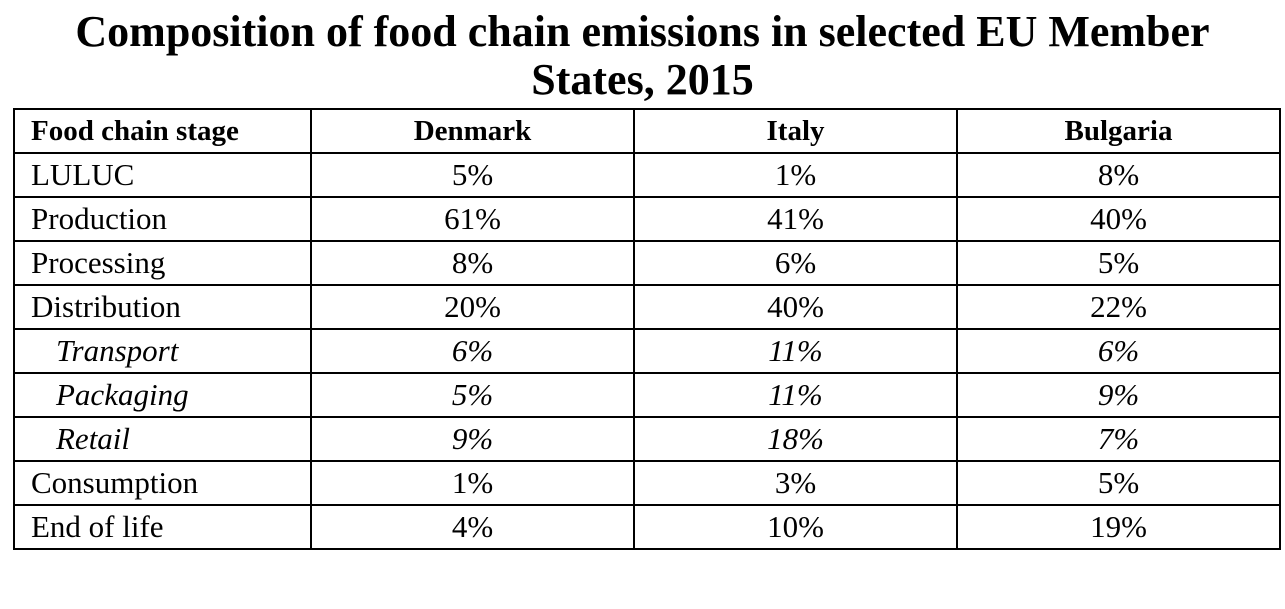 Image resolution: width=1285 pixels, height=609 pixels. What do you see at coordinates (1118, 307) in the screenshot?
I see `value-cell-bulgaria: 22%` at bounding box center [1118, 307].